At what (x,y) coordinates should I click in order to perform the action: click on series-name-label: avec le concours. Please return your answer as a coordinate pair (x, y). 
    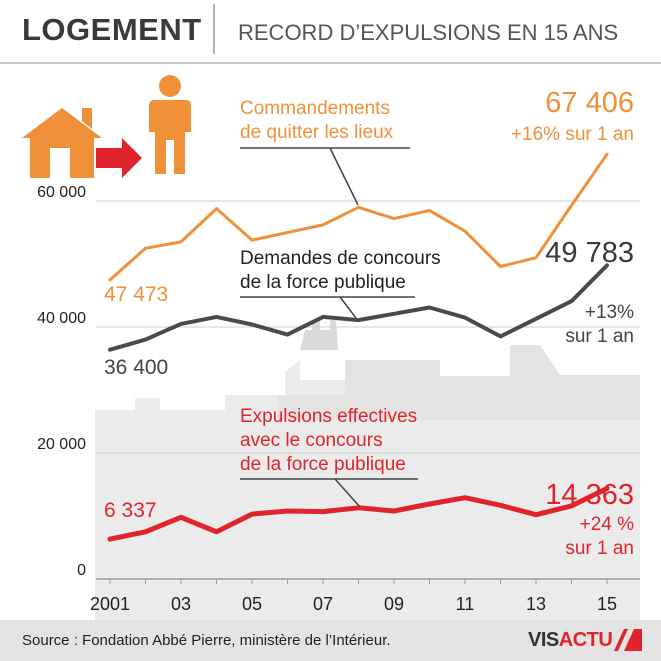
    Looking at the image, I should click on (311, 440).